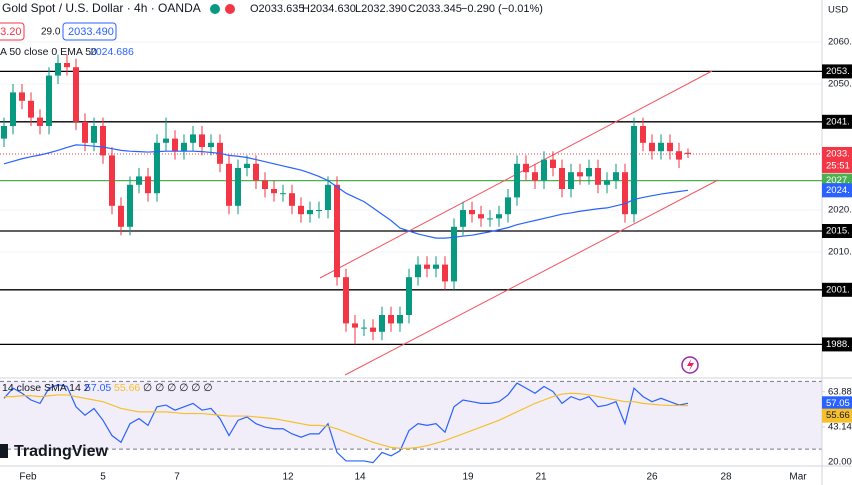 The image size is (852, 485). What do you see at coordinates (840, 84) in the screenshot?
I see `y-tick-label: 2050.` at bounding box center [840, 84].